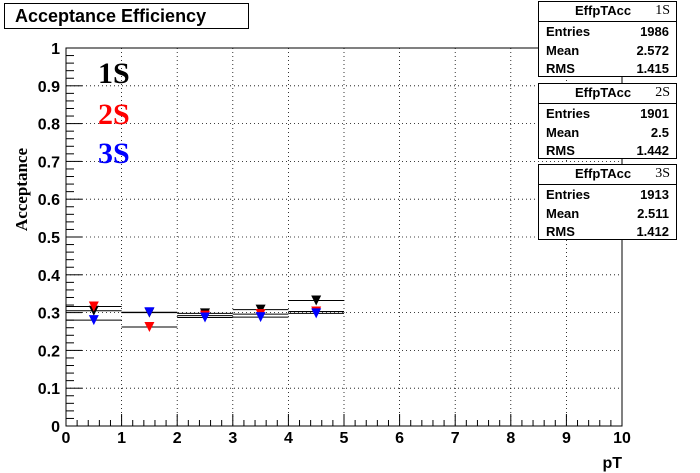  Describe the element at coordinates (232, 438) in the screenshot. I see `x-tick-label: 3` at that location.